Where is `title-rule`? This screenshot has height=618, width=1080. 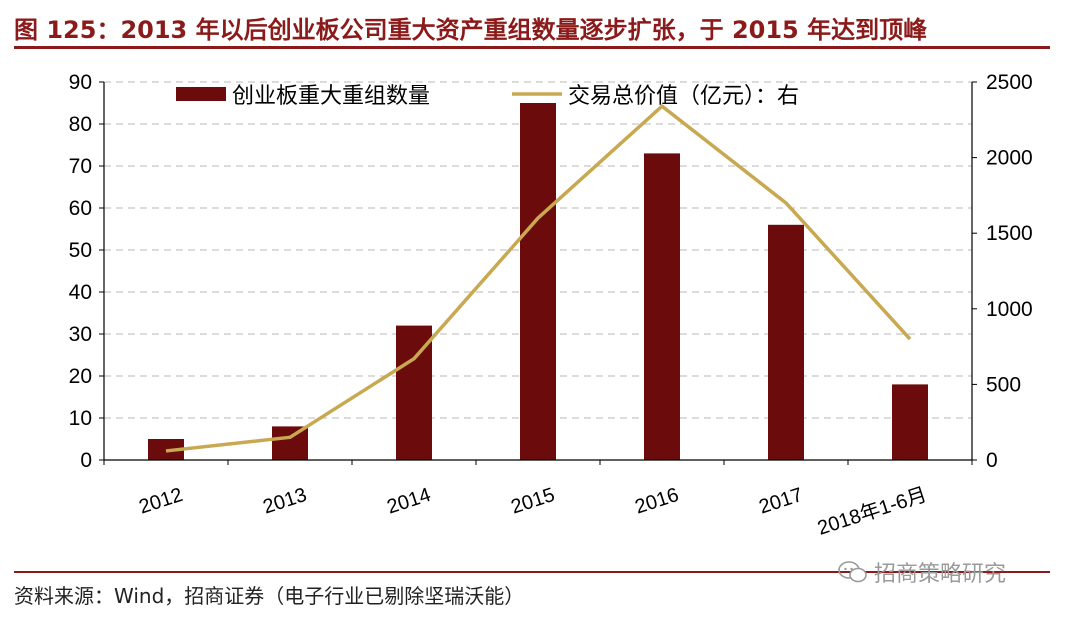
title-rule is located at coordinates (532, 47).